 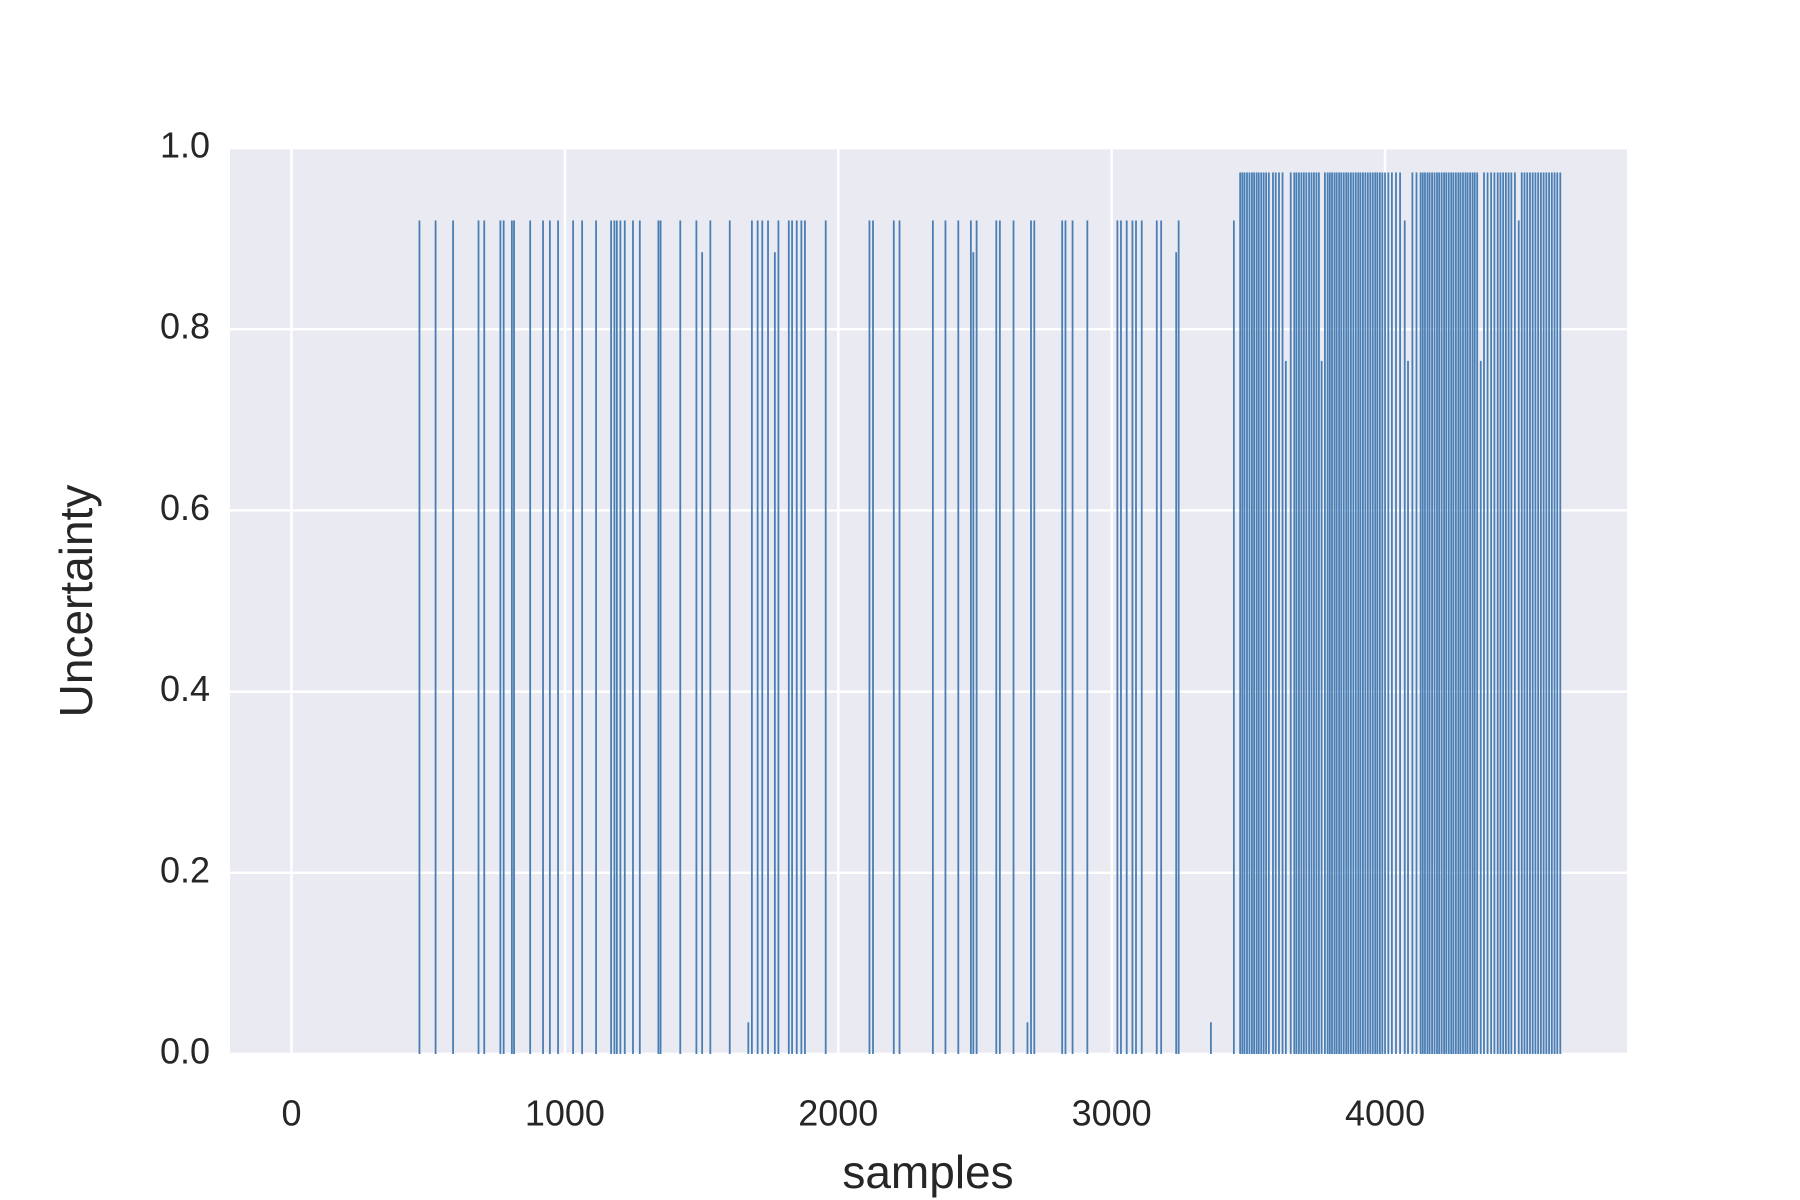 I want to click on y-axis-label: Uncertainty, so click(x=76, y=601).